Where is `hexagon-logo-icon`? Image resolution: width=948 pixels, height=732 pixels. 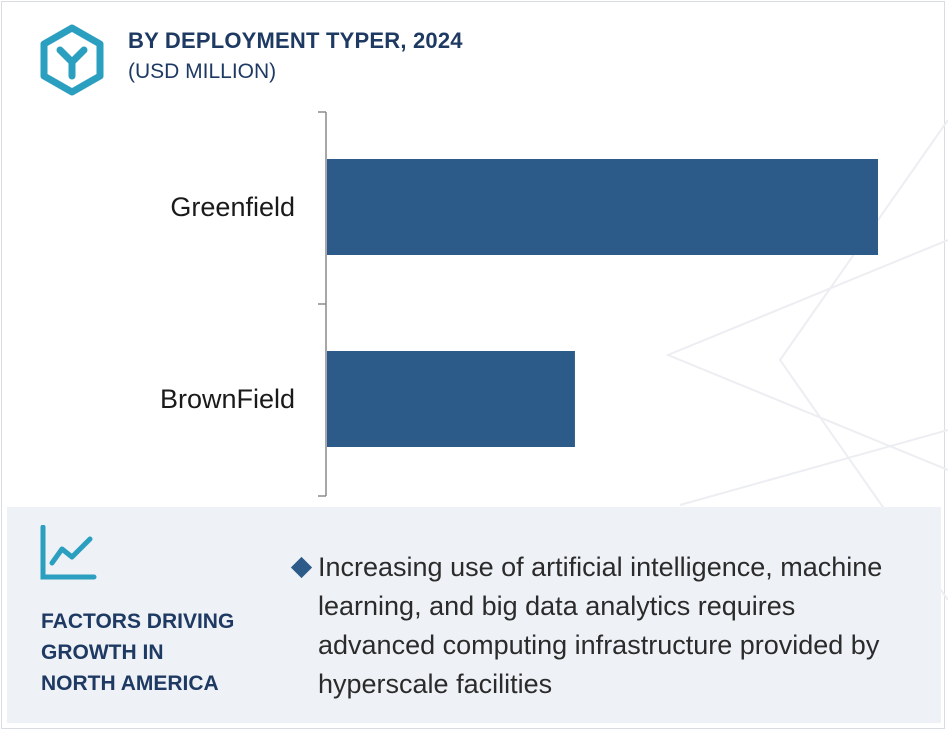 hexagon-logo-icon is located at coordinates (72, 60).